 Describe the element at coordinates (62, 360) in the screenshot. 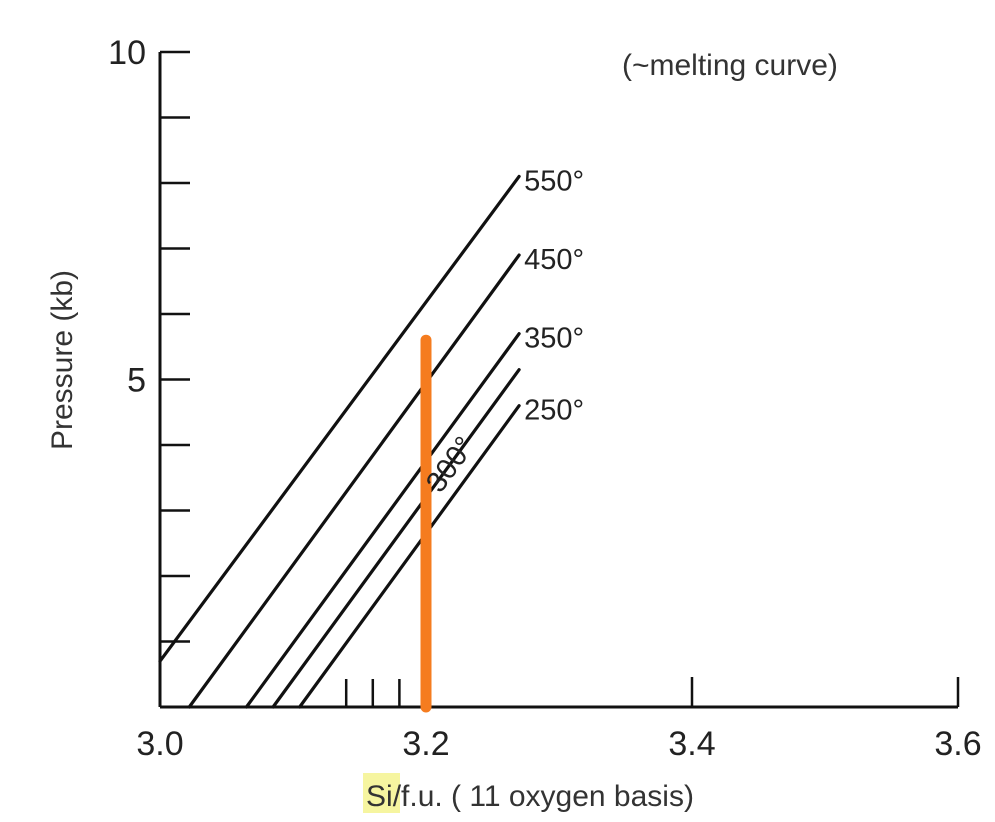

I see `y-axis-label: Pressure (kb)` at that location.